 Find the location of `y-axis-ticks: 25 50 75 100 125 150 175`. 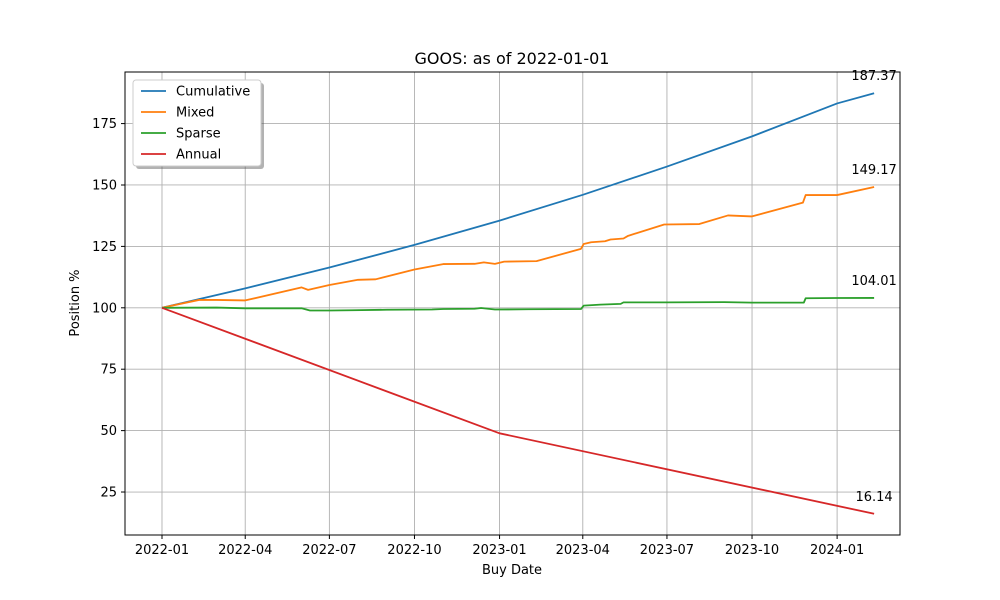

y-axis-ticks: 25 50 75 100 125 150 175 is located at coordinates (108, 309).